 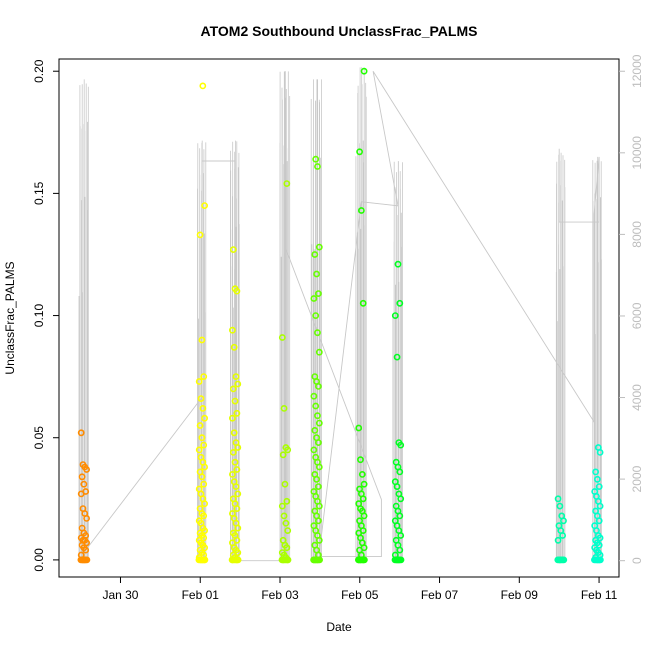 What do you see at coordinates (339, 31) in the screenshot?
I see `chart-title: ATOM2 Southbound UnclassFrac_PALMS` at bounding box center [339, 31].